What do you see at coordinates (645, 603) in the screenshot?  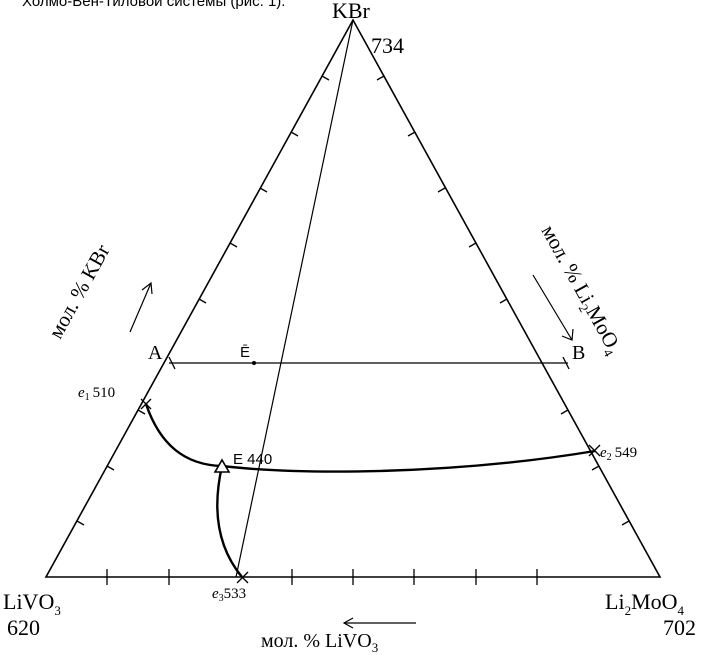 I see `vertex-li2moo4-name: Li2MoO4` at bounding box center [645, 603].